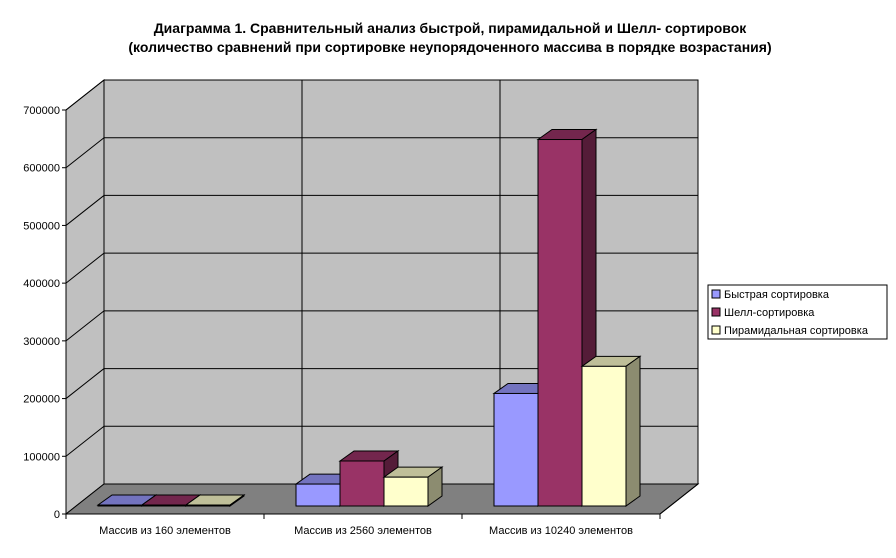  What do you see at coordinates (796, 331) in the screenshot?
I see `legend-label-2: Пирамидальная сортировка` at bounding box center [796, 331].